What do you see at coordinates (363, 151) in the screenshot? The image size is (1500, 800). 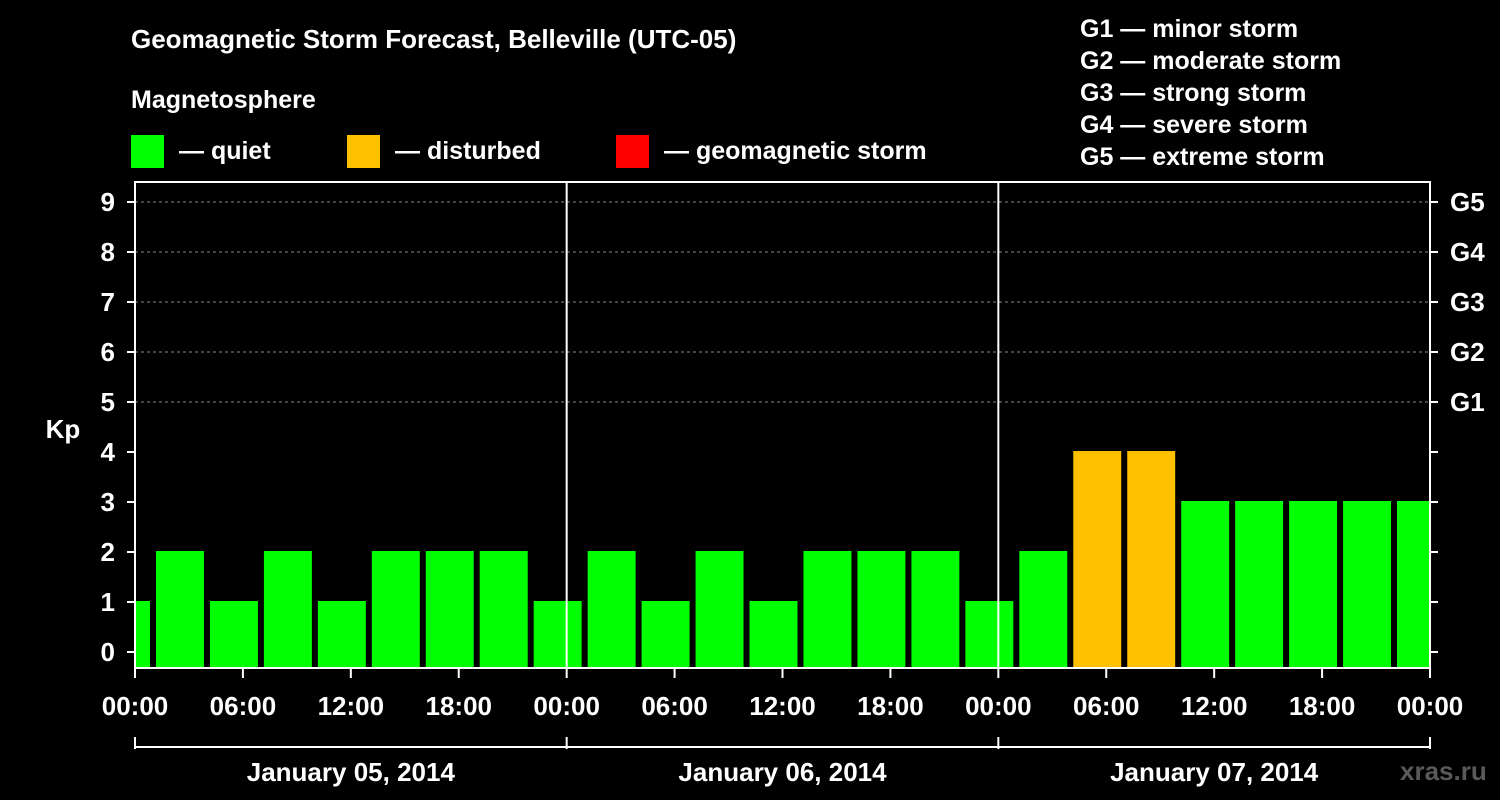 I see `disturbed-swatch` at bounding box center [363, 151].